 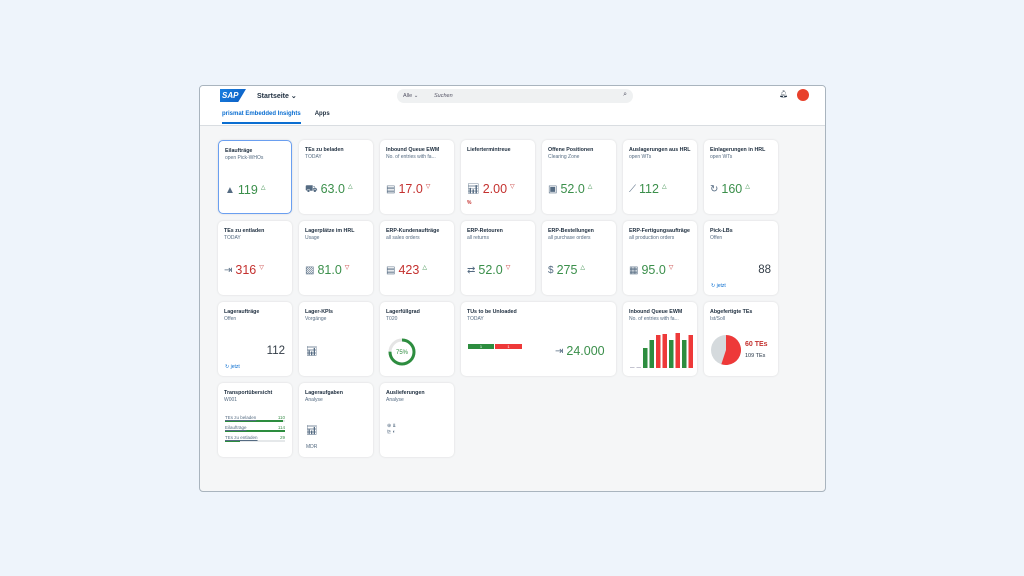 I want to click on tile-title: TUs to be Unloaded, so click(x=492, y=312).